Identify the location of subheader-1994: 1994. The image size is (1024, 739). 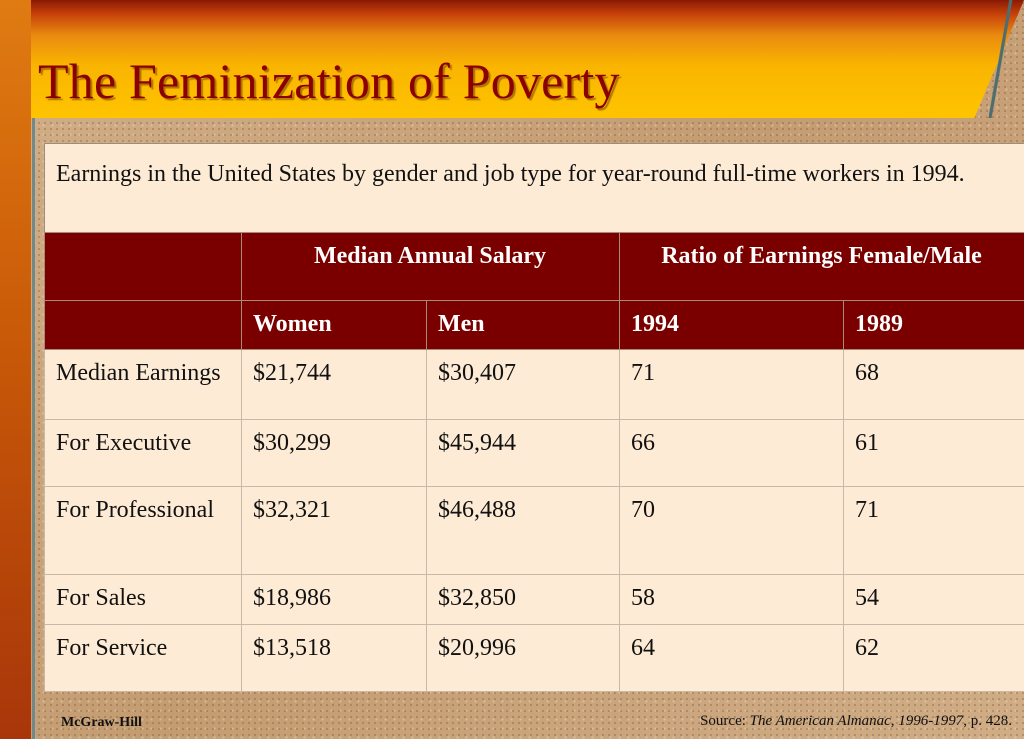
(731, 325).